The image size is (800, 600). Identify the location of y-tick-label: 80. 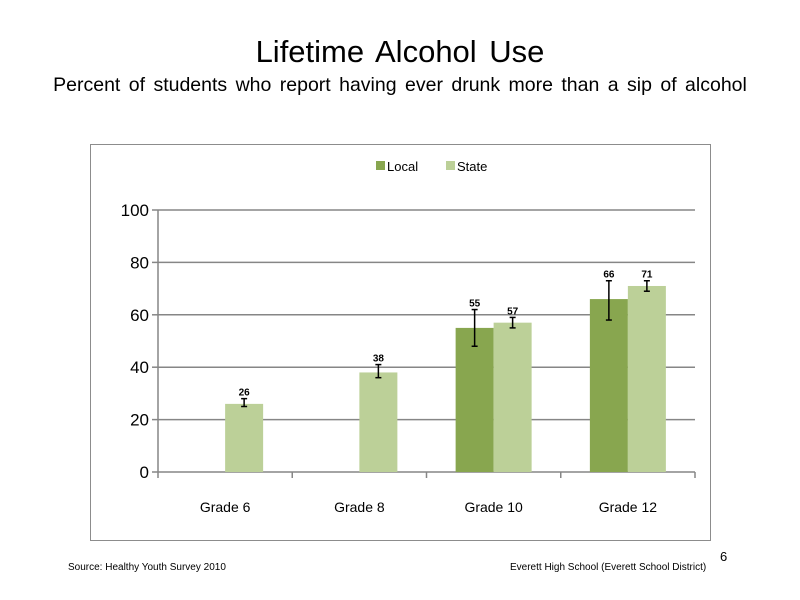
(139, 262).